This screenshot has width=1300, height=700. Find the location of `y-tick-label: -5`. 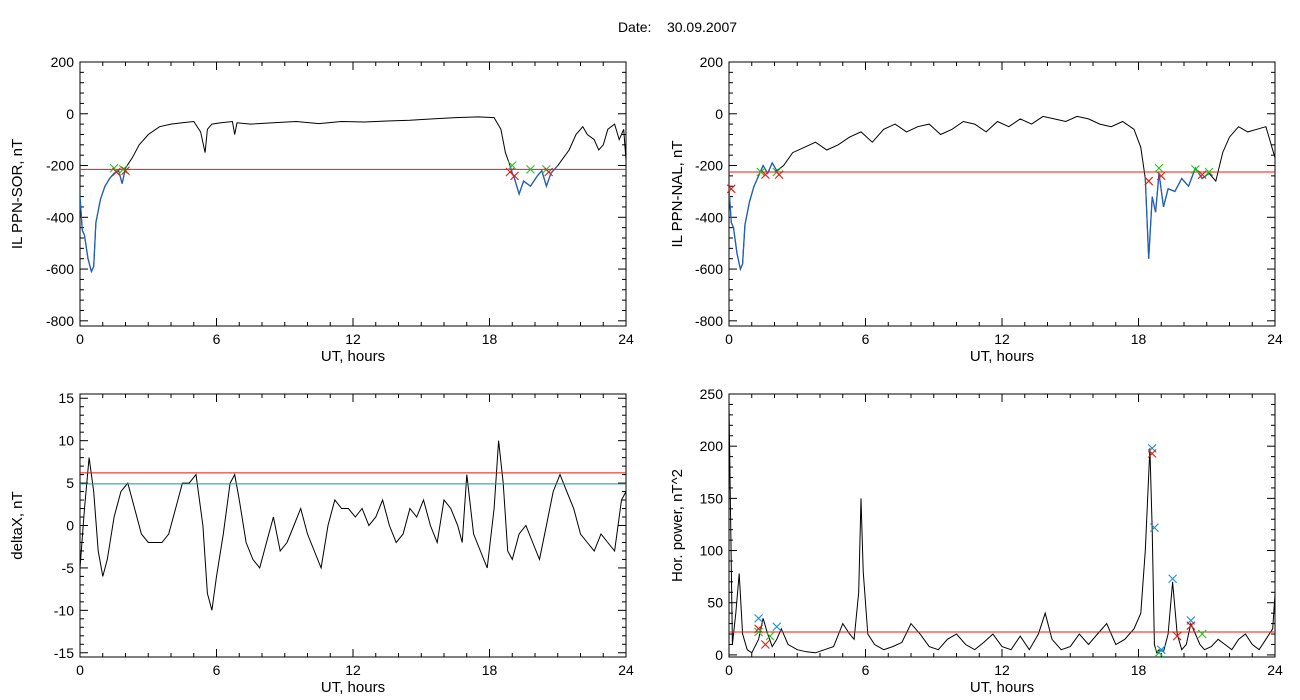

y-tick-label: -5 is located at coordinates (68, 568).